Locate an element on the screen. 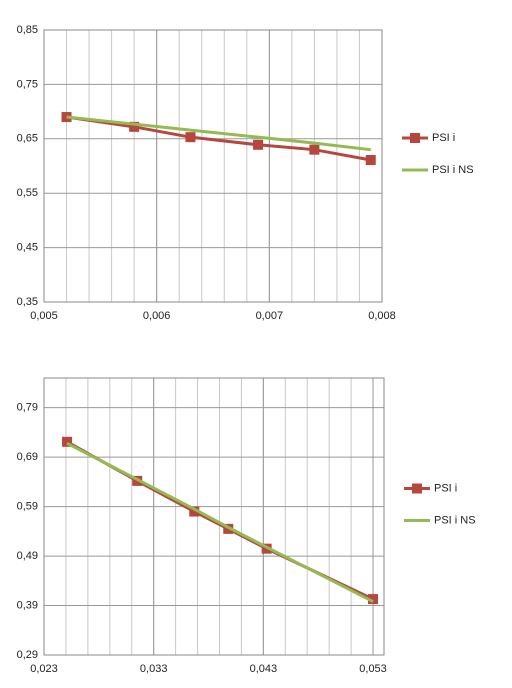  y-tick-label: 0,35 is located at coordinates (27, 302).